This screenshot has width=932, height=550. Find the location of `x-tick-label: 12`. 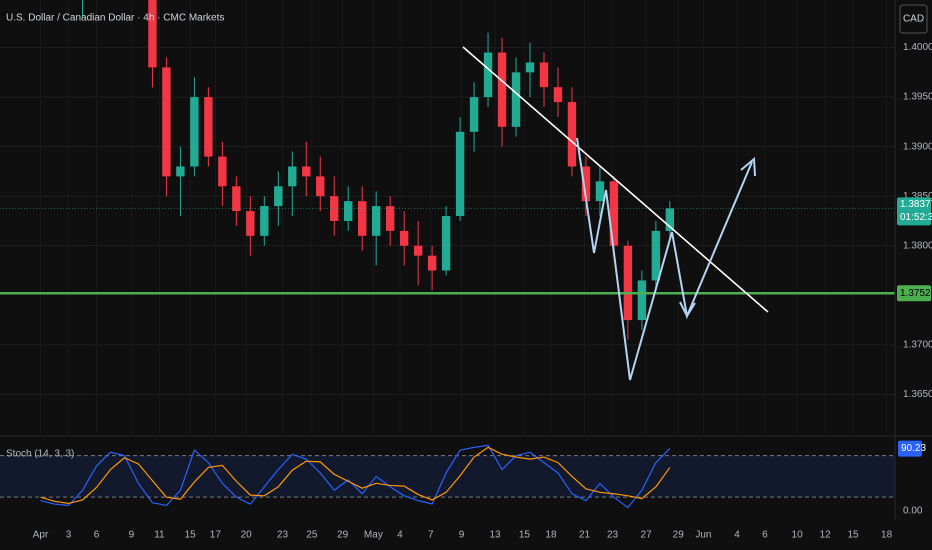

x-tick-label: 12 is located at coordinates (826, 535).